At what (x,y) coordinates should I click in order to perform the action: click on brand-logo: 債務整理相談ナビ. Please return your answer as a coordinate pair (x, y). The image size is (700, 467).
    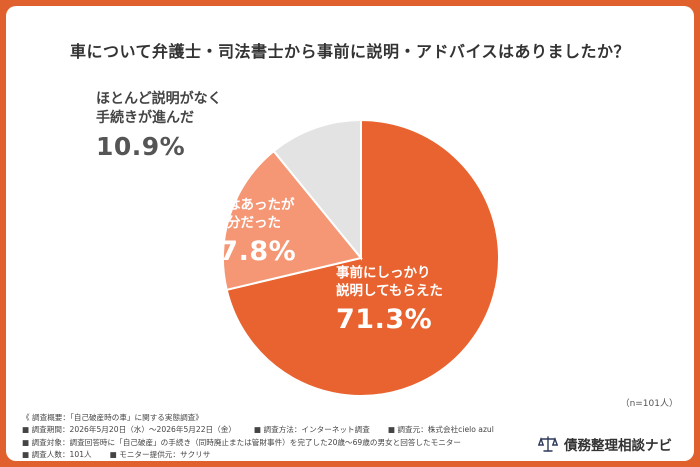
    Looking at the image, I should click on (605, 444).